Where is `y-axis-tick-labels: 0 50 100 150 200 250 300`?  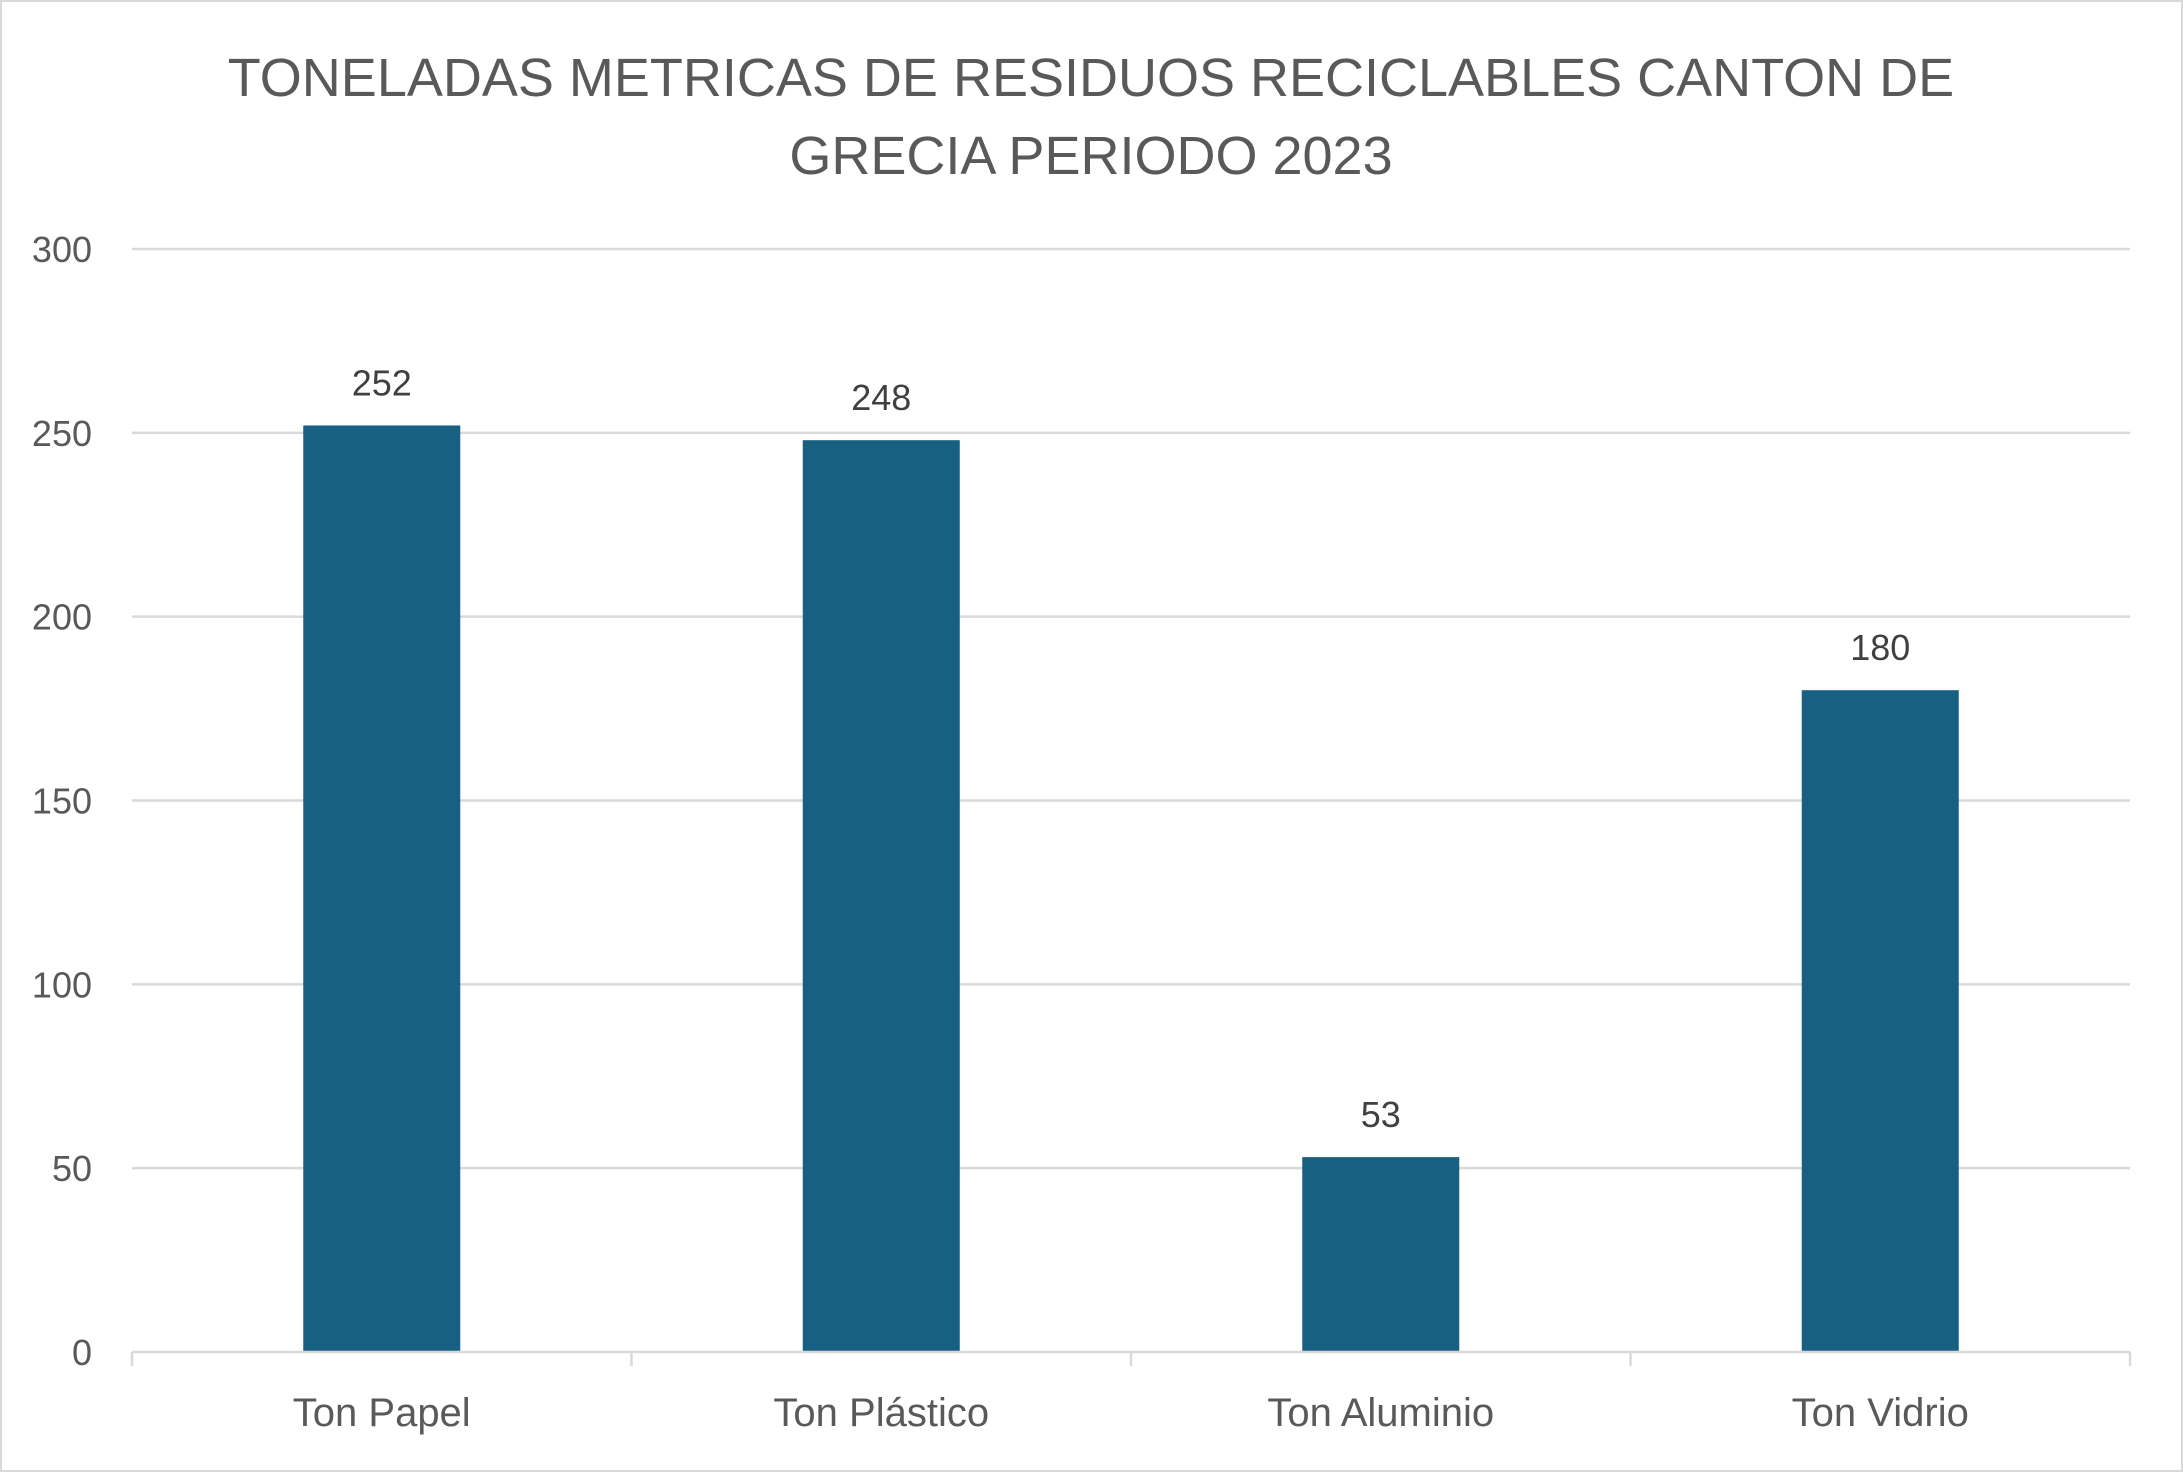 y-axis-tick-labels: 0 50 100 150 200 250 300 is located at coordinates (62, 801).